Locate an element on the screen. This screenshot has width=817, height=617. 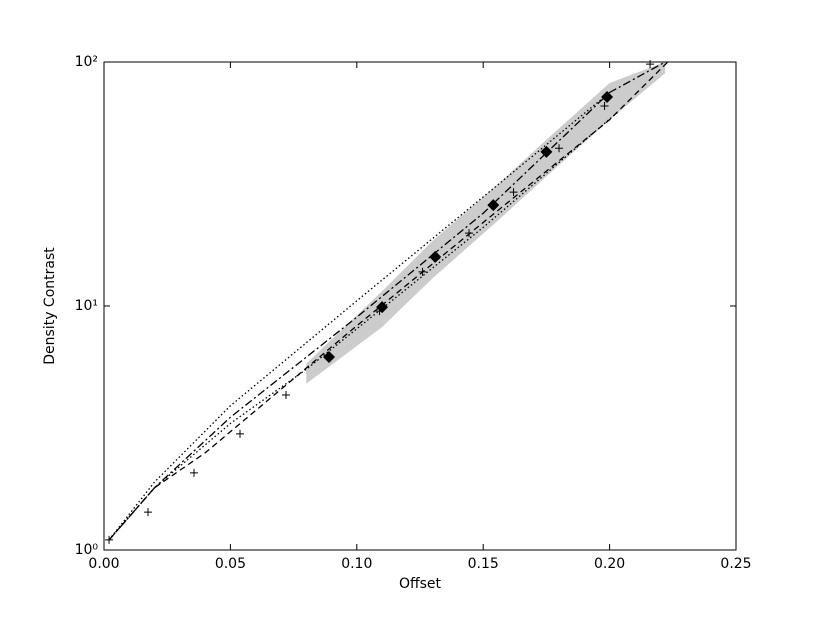
y-tick-label: 10² is located at coordinates (86, 62).